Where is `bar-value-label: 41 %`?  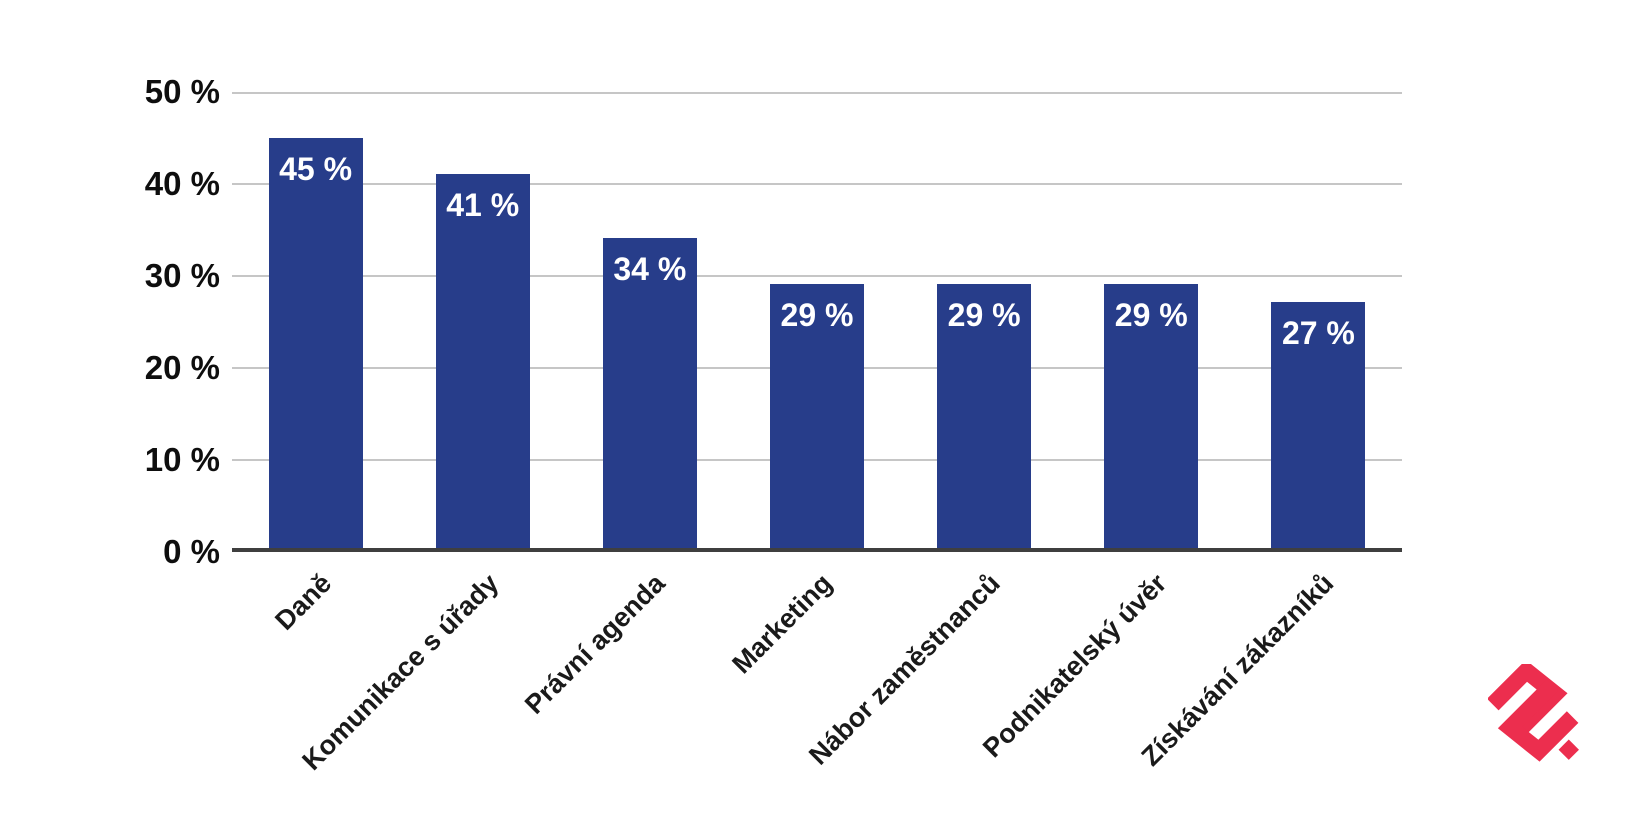 bar-value-label: 41 % is located at coordinates (483, 205).